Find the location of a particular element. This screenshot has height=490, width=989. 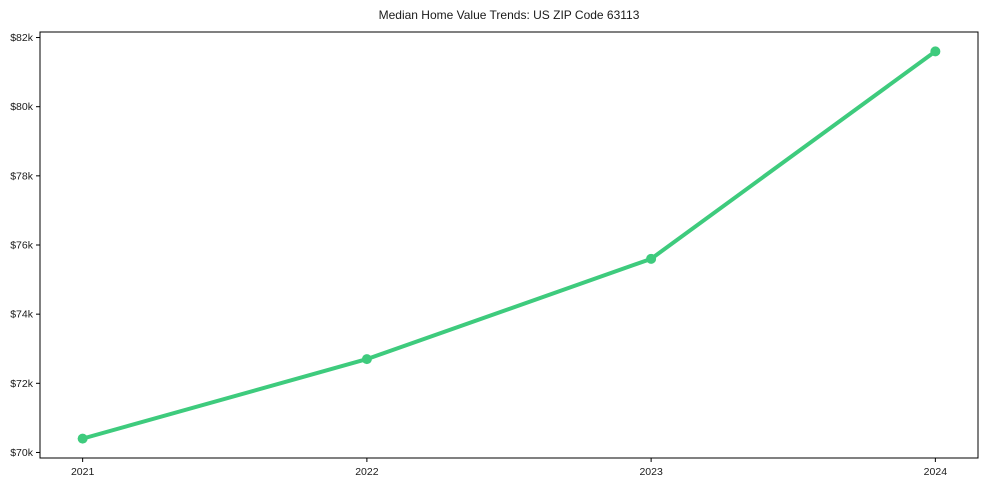

y-axis-tick-label: $74k is located at coordinates (22, 315).